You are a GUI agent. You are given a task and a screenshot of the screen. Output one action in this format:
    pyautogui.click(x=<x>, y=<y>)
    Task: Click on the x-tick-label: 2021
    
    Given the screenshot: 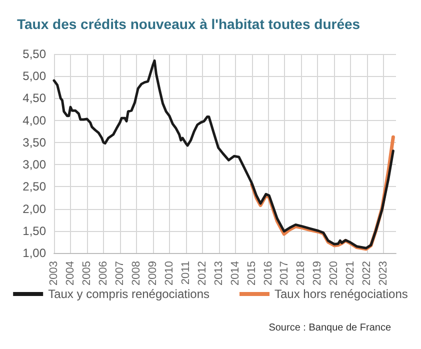 What is the action you would take?
    pyautogui.click(x=350, y=273)
    